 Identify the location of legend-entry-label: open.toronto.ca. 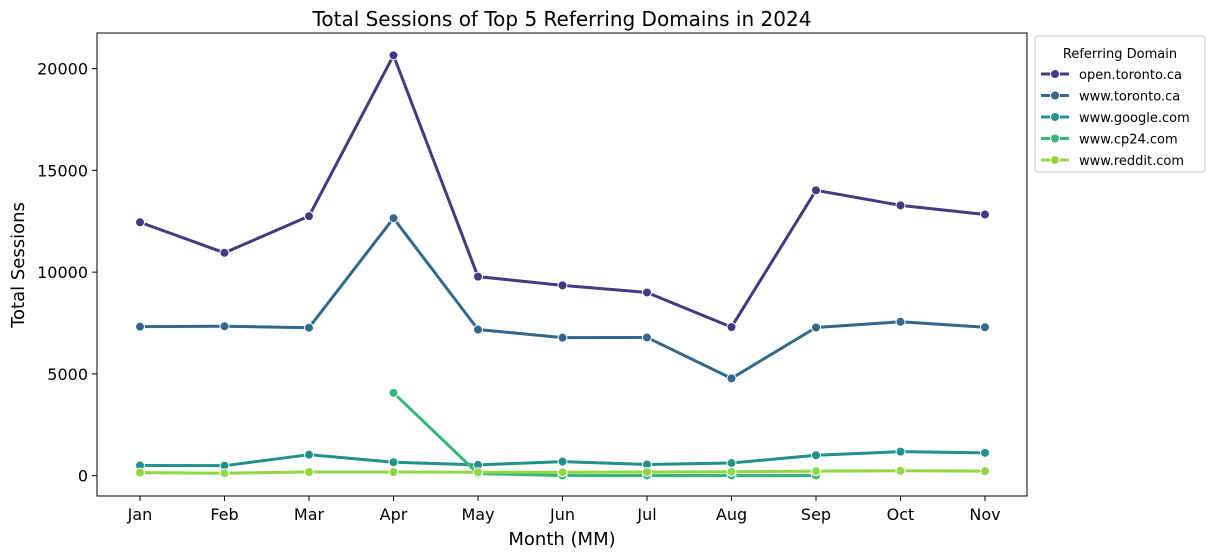
(1130, 75).